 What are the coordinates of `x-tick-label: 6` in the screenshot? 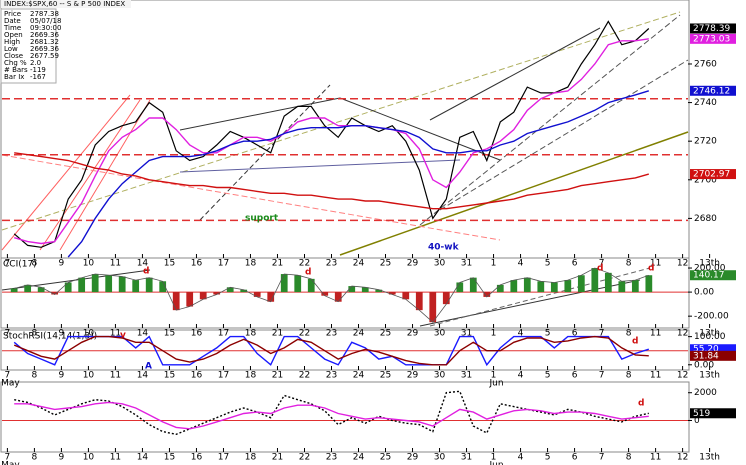 It's located at (575, 376).